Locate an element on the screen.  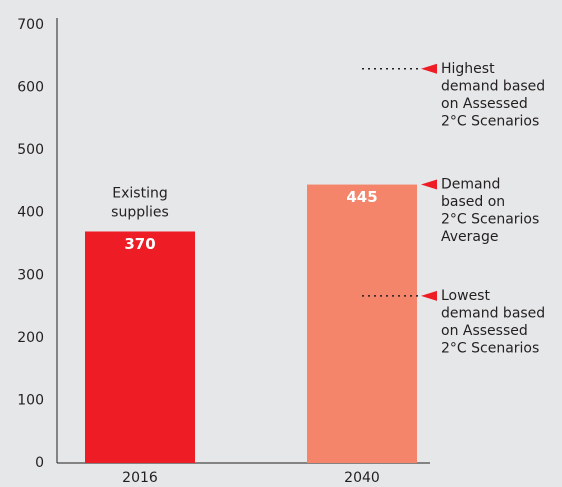
y-tick-label: 200 is located at coordinates (30, 338).